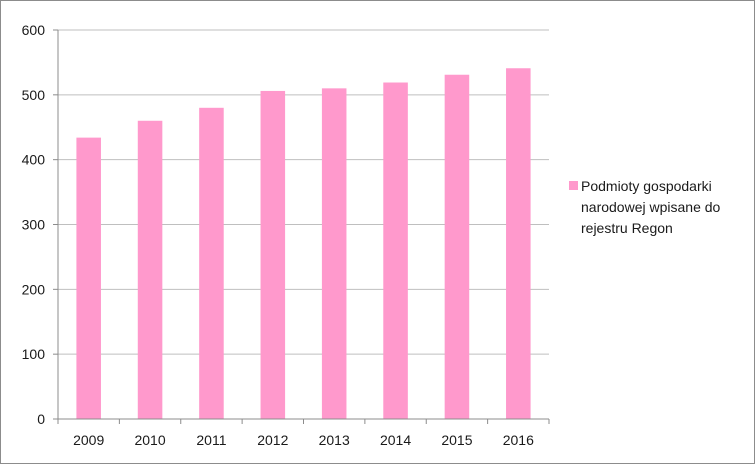 Image resolution: width=755 pixels, height=468 pixels. I want to click on x-tick-label: 2012, so click(272, 440).